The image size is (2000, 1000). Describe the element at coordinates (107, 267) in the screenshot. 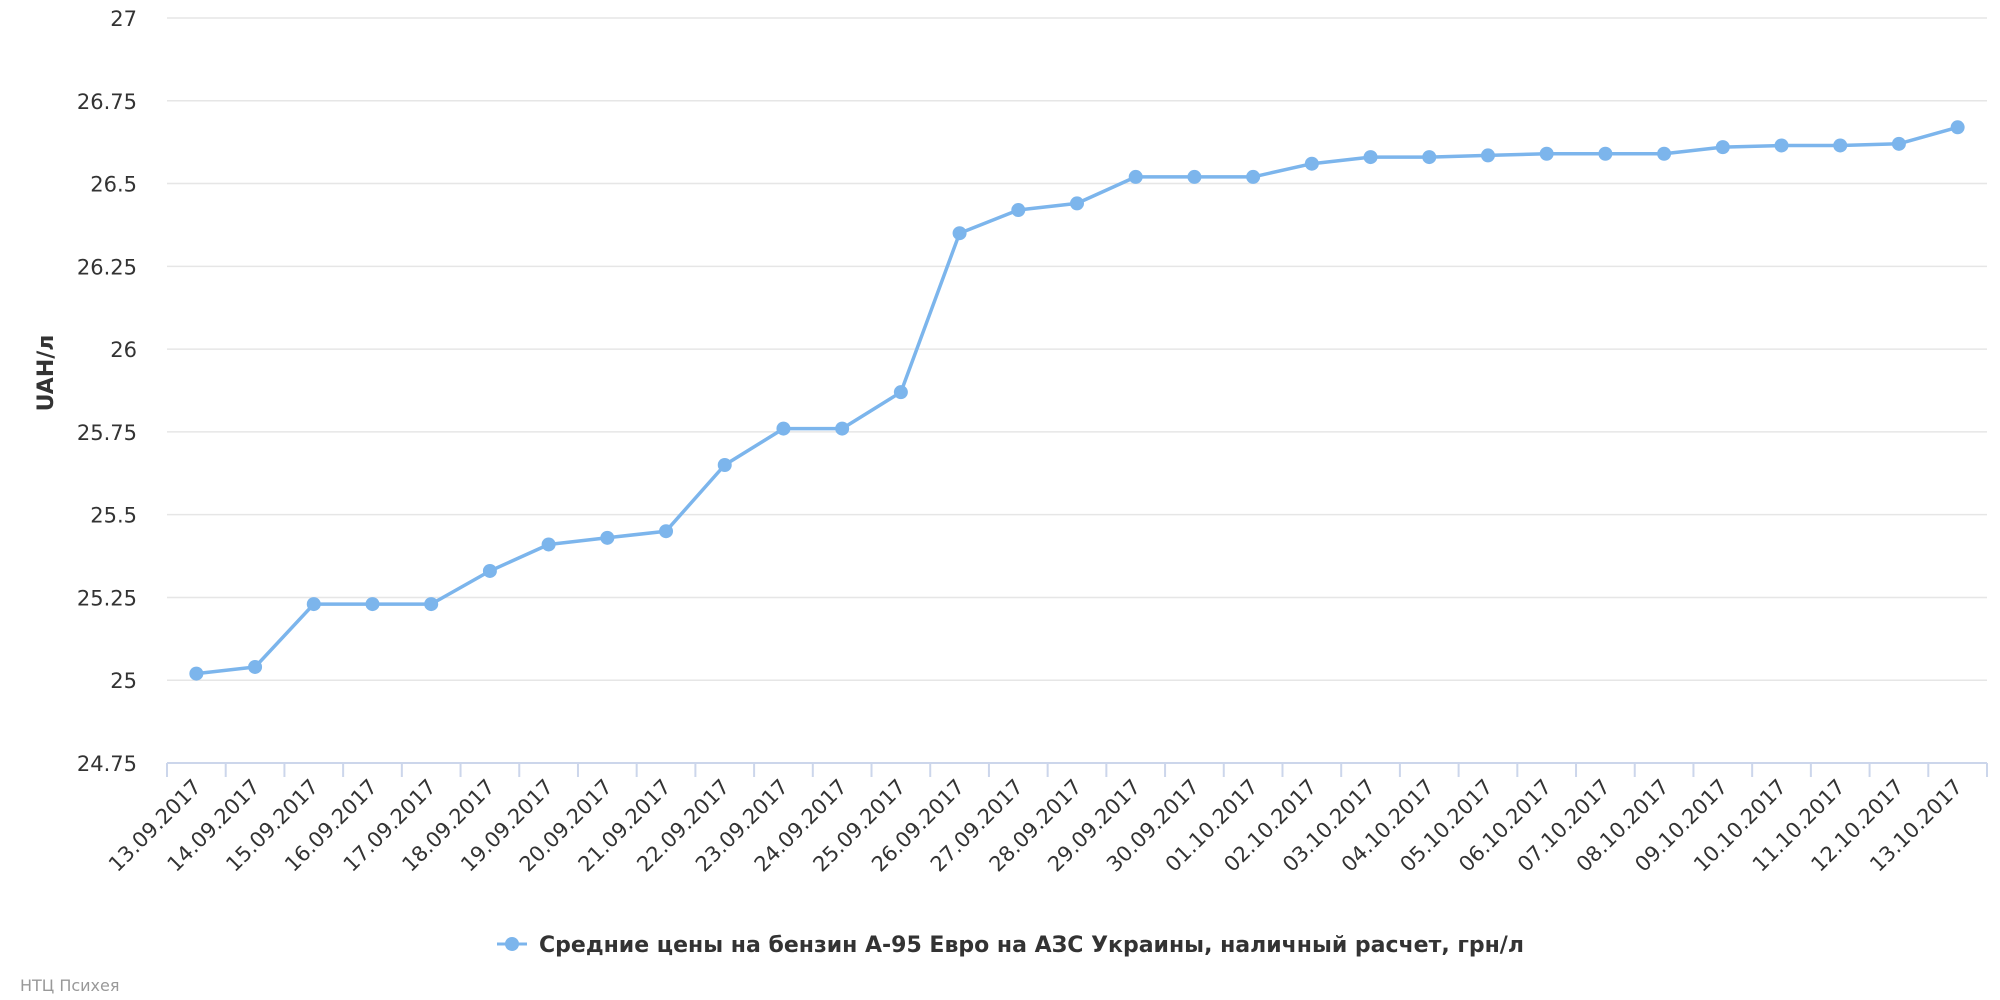

I see `y-tick-label: 26.25` at that location.